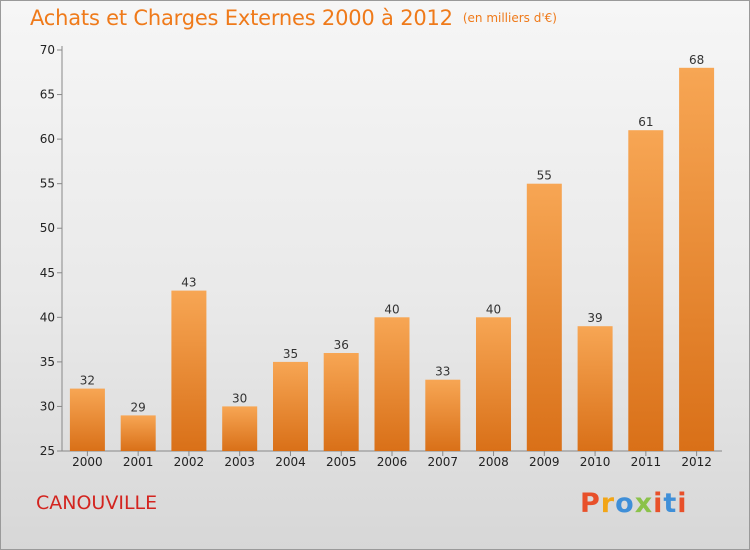 Image resolution: width=750 pixels, height=550 pixels. Describe the element at coordinates (625, 503) in the screenshot. I see `logo-letter: o` at that location.